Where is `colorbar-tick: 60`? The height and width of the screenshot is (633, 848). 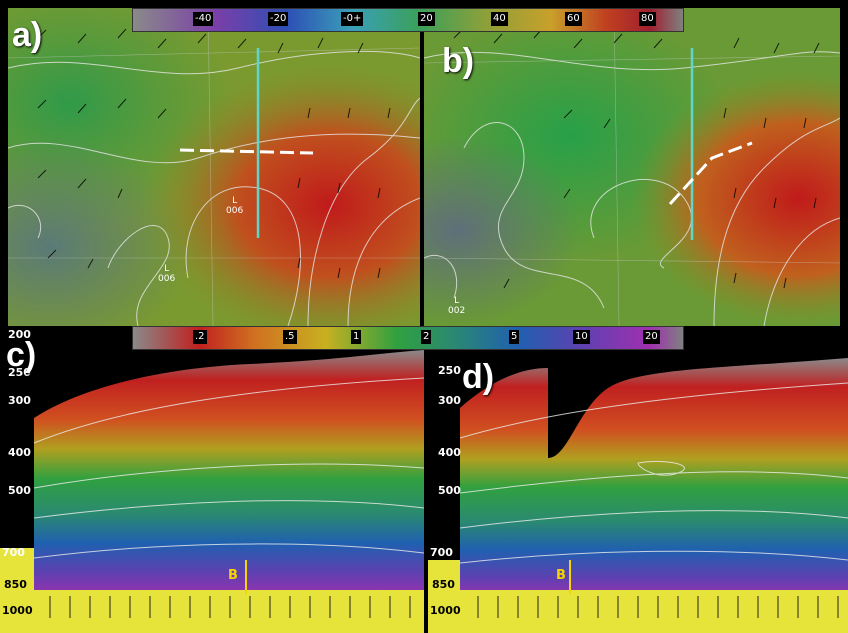 colorbar-tick: 60 is located at coordinates (573, 19).